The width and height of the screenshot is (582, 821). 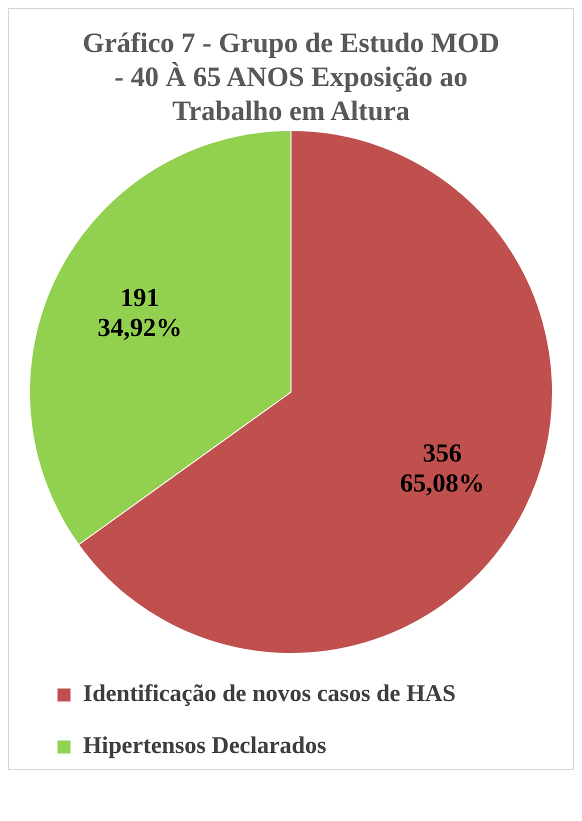 I want to click on data-label: 191 34,92%, so click(x=140, y=312).